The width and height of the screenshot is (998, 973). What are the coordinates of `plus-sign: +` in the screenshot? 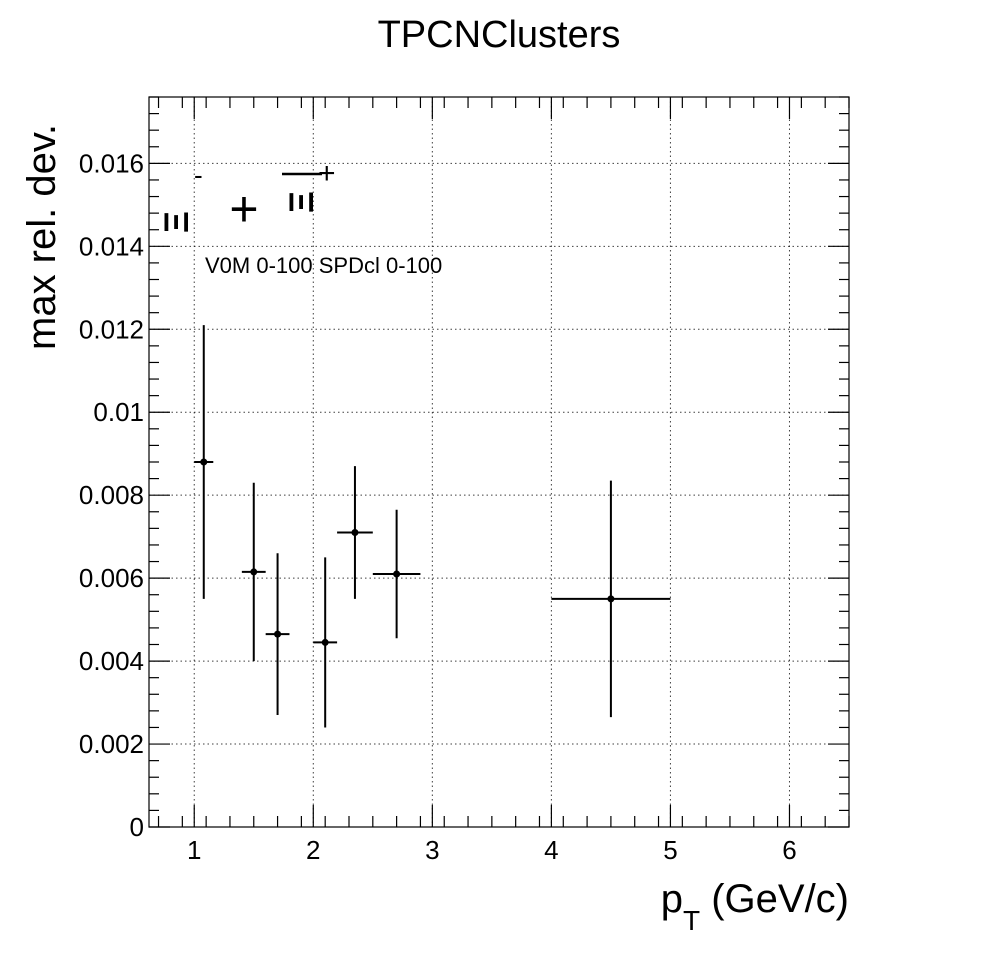 It's located at (243, 209).